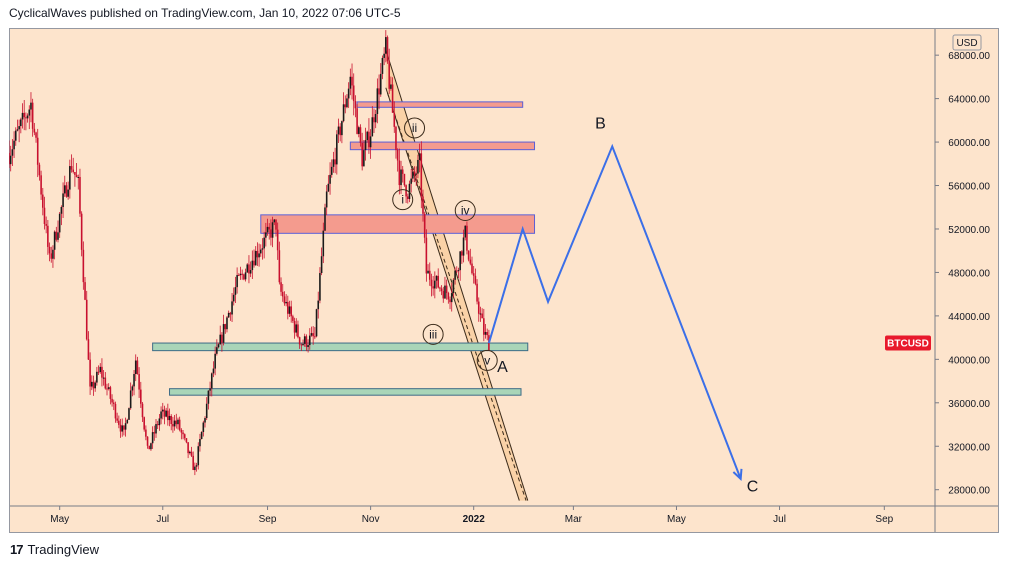  Describe the element at coordinates (753, 486) in the screenshot. I see `corrective-label-C: C` at that location.